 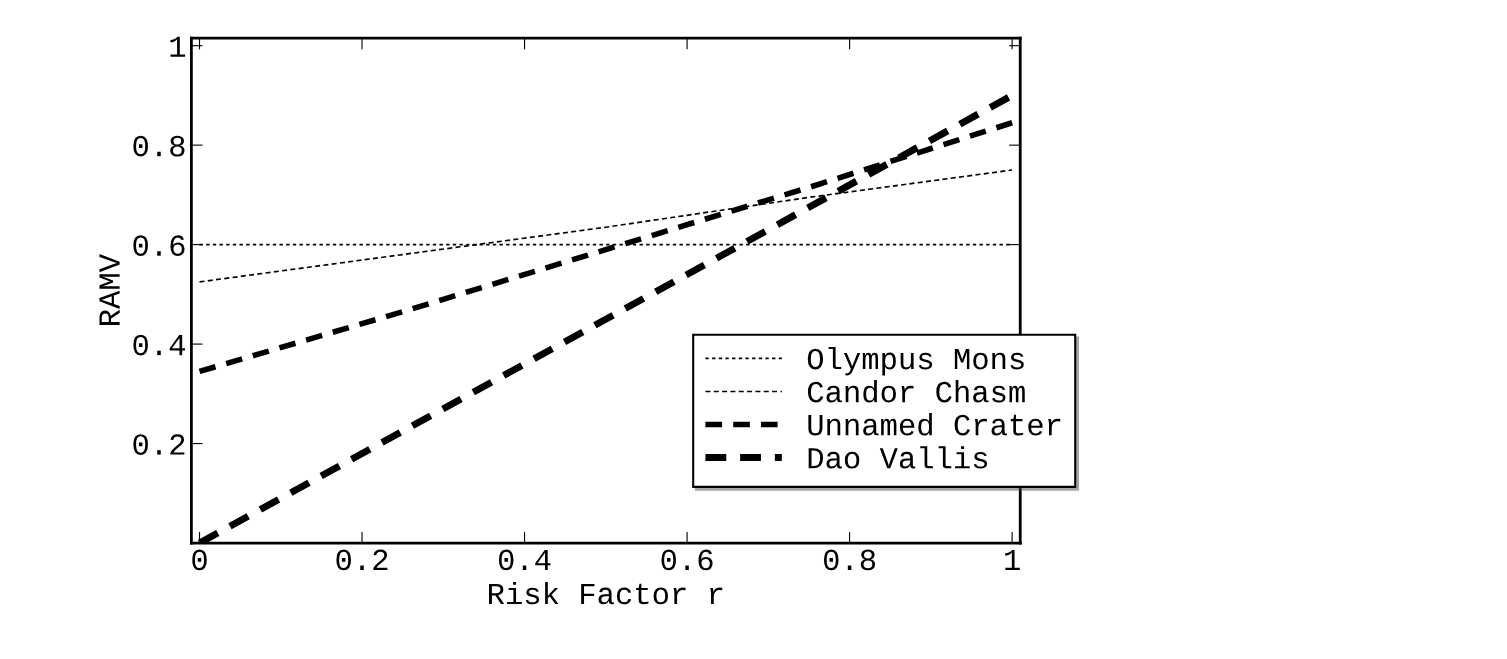 What do you see at coordinates (199, 560) in the screenshot?
I see `x-tick-label: 0` at bounding box center [199, 560].